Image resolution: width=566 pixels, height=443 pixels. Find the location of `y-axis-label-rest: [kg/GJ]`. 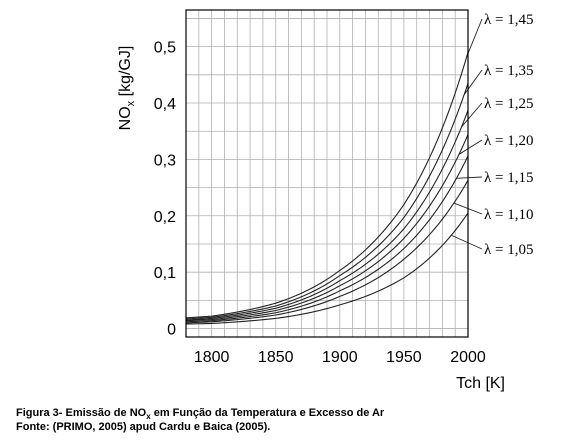

y-axis-label-rest: [kg/GJ] is located at coordinates (125, 73).